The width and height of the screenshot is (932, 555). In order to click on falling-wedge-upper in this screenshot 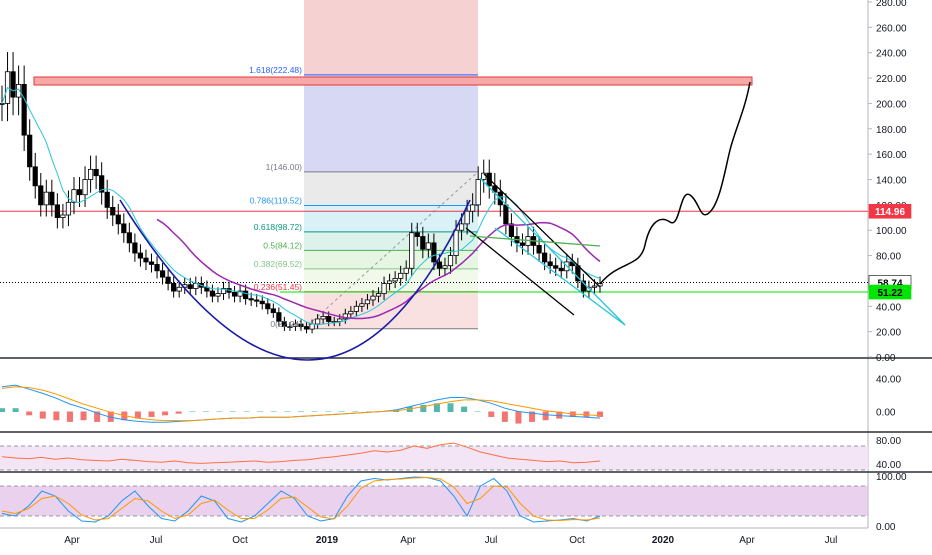, I will do `click(552, 251)`.